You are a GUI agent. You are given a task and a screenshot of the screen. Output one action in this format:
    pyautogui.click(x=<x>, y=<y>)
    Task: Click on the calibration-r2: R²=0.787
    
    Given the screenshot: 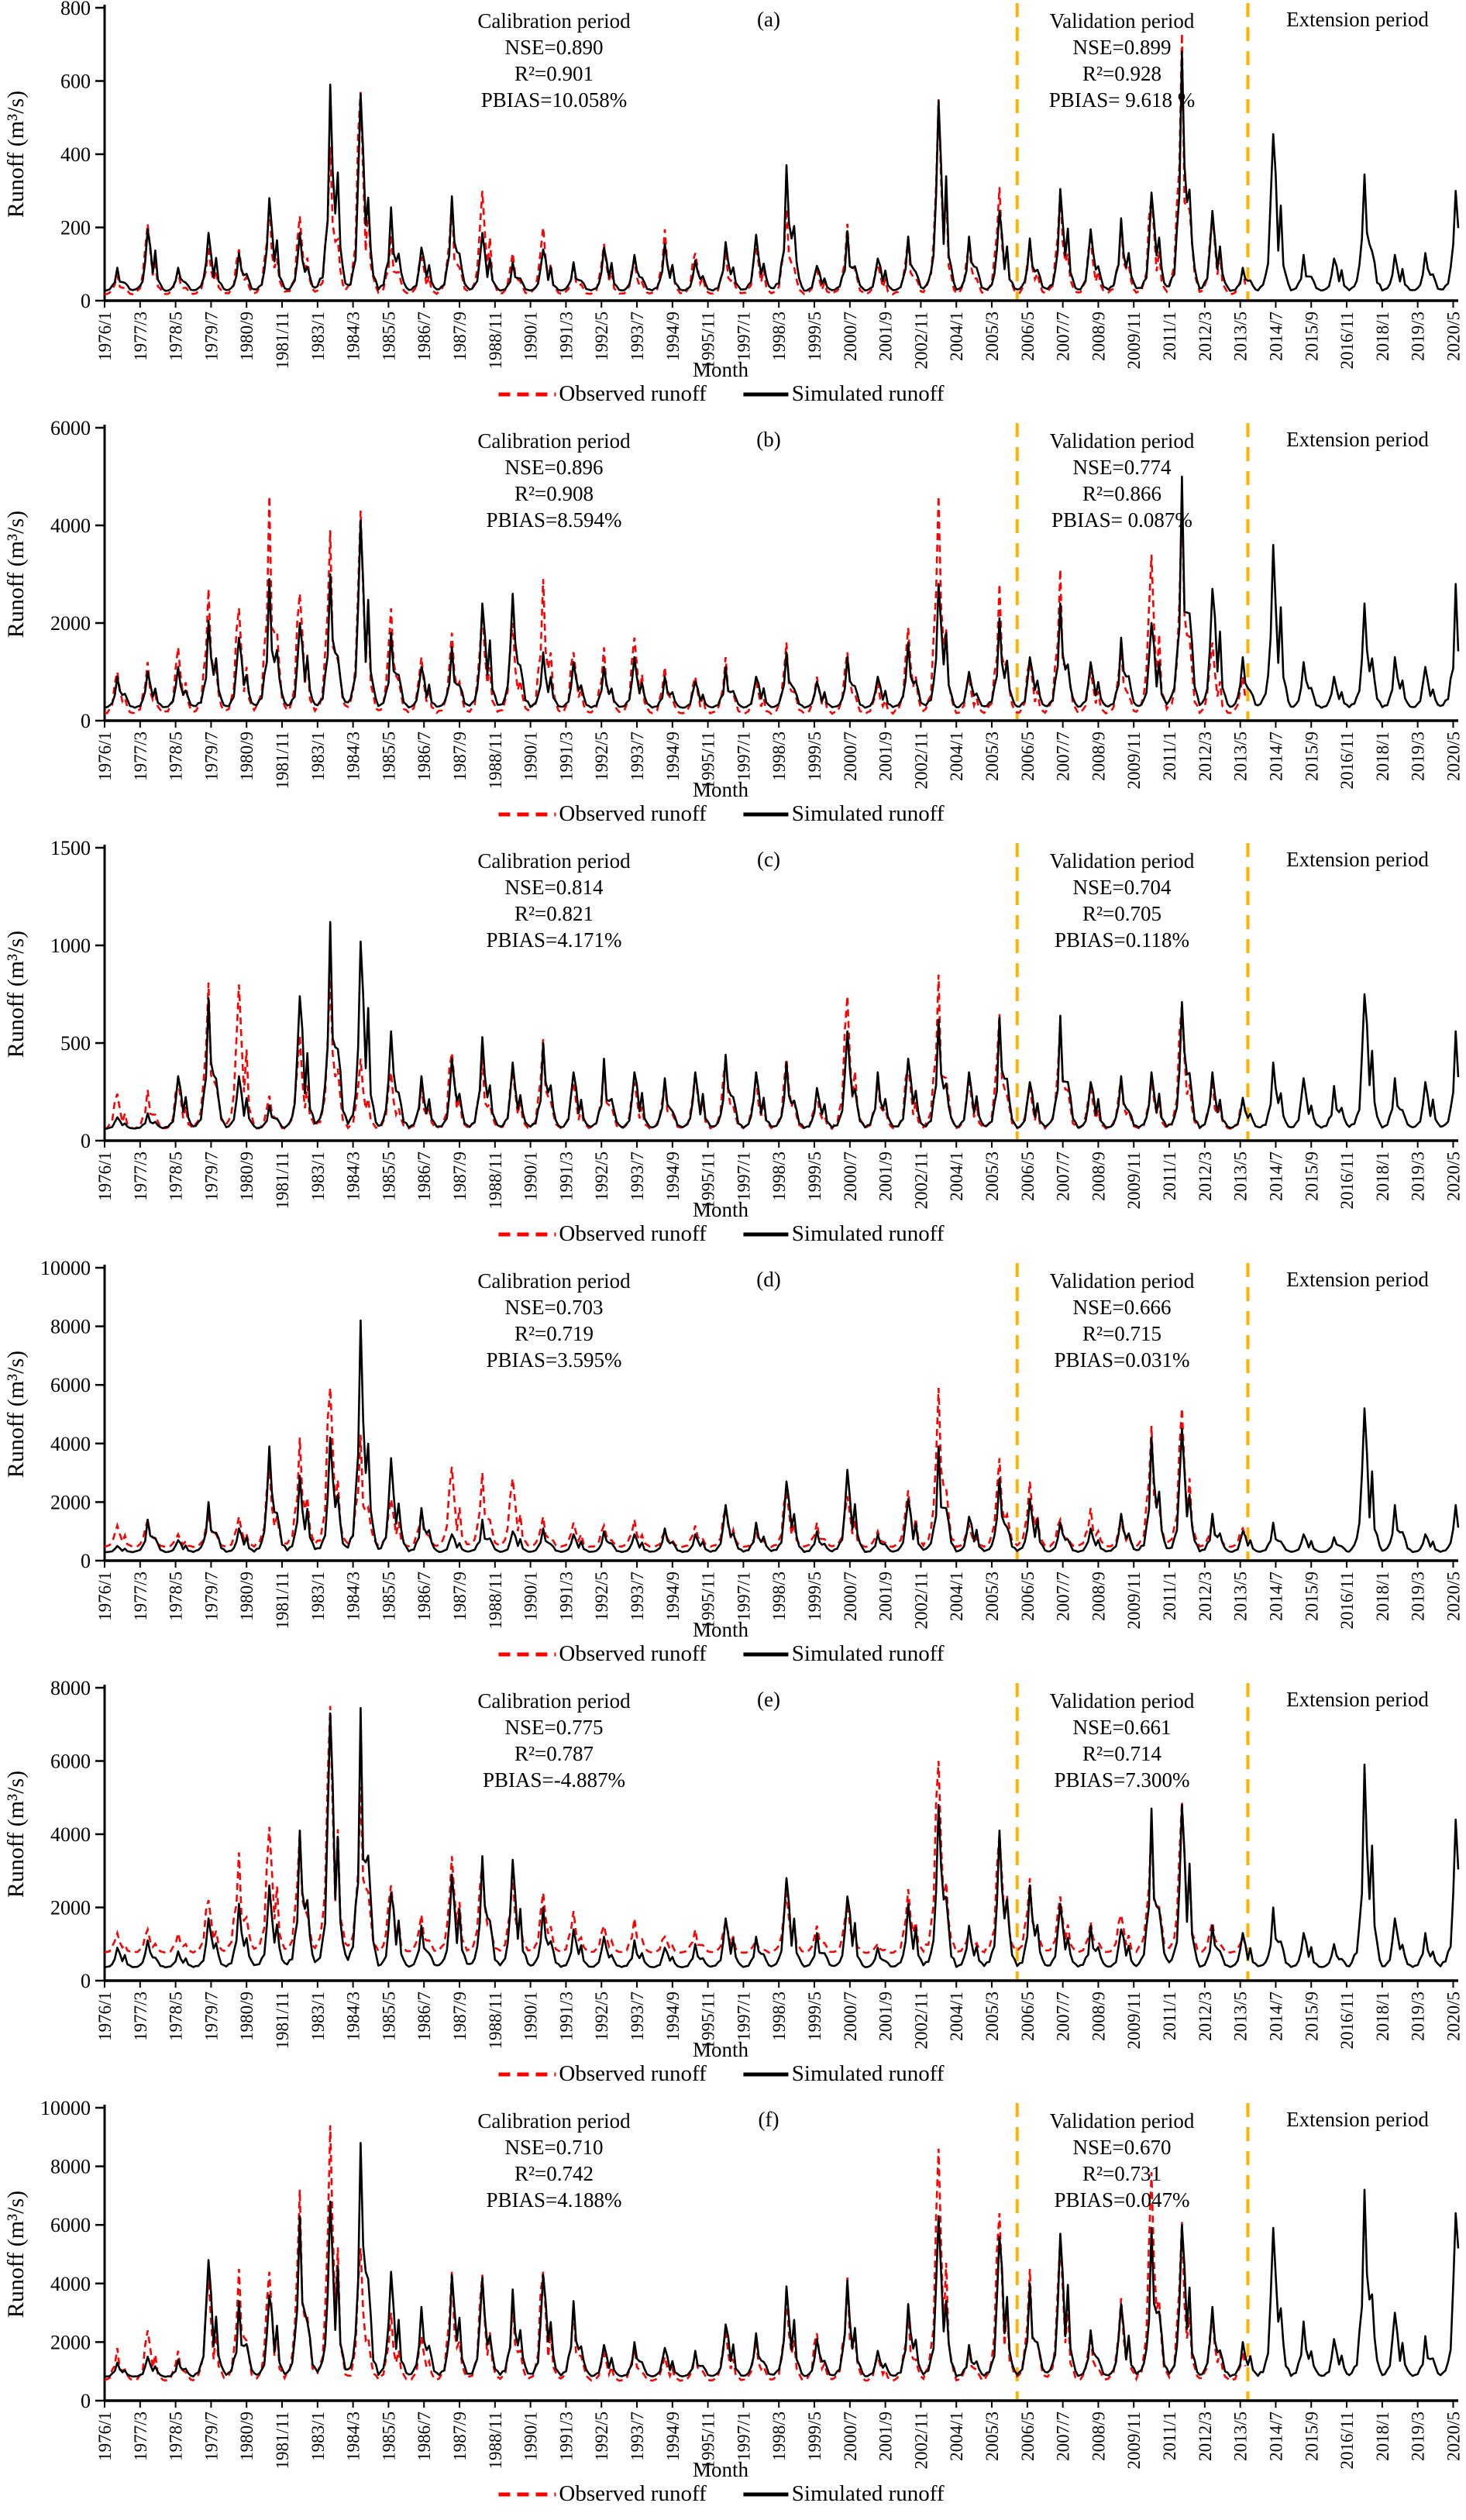 What is the action you would take?
    pyautogui.click(x=554, y=1754)
    